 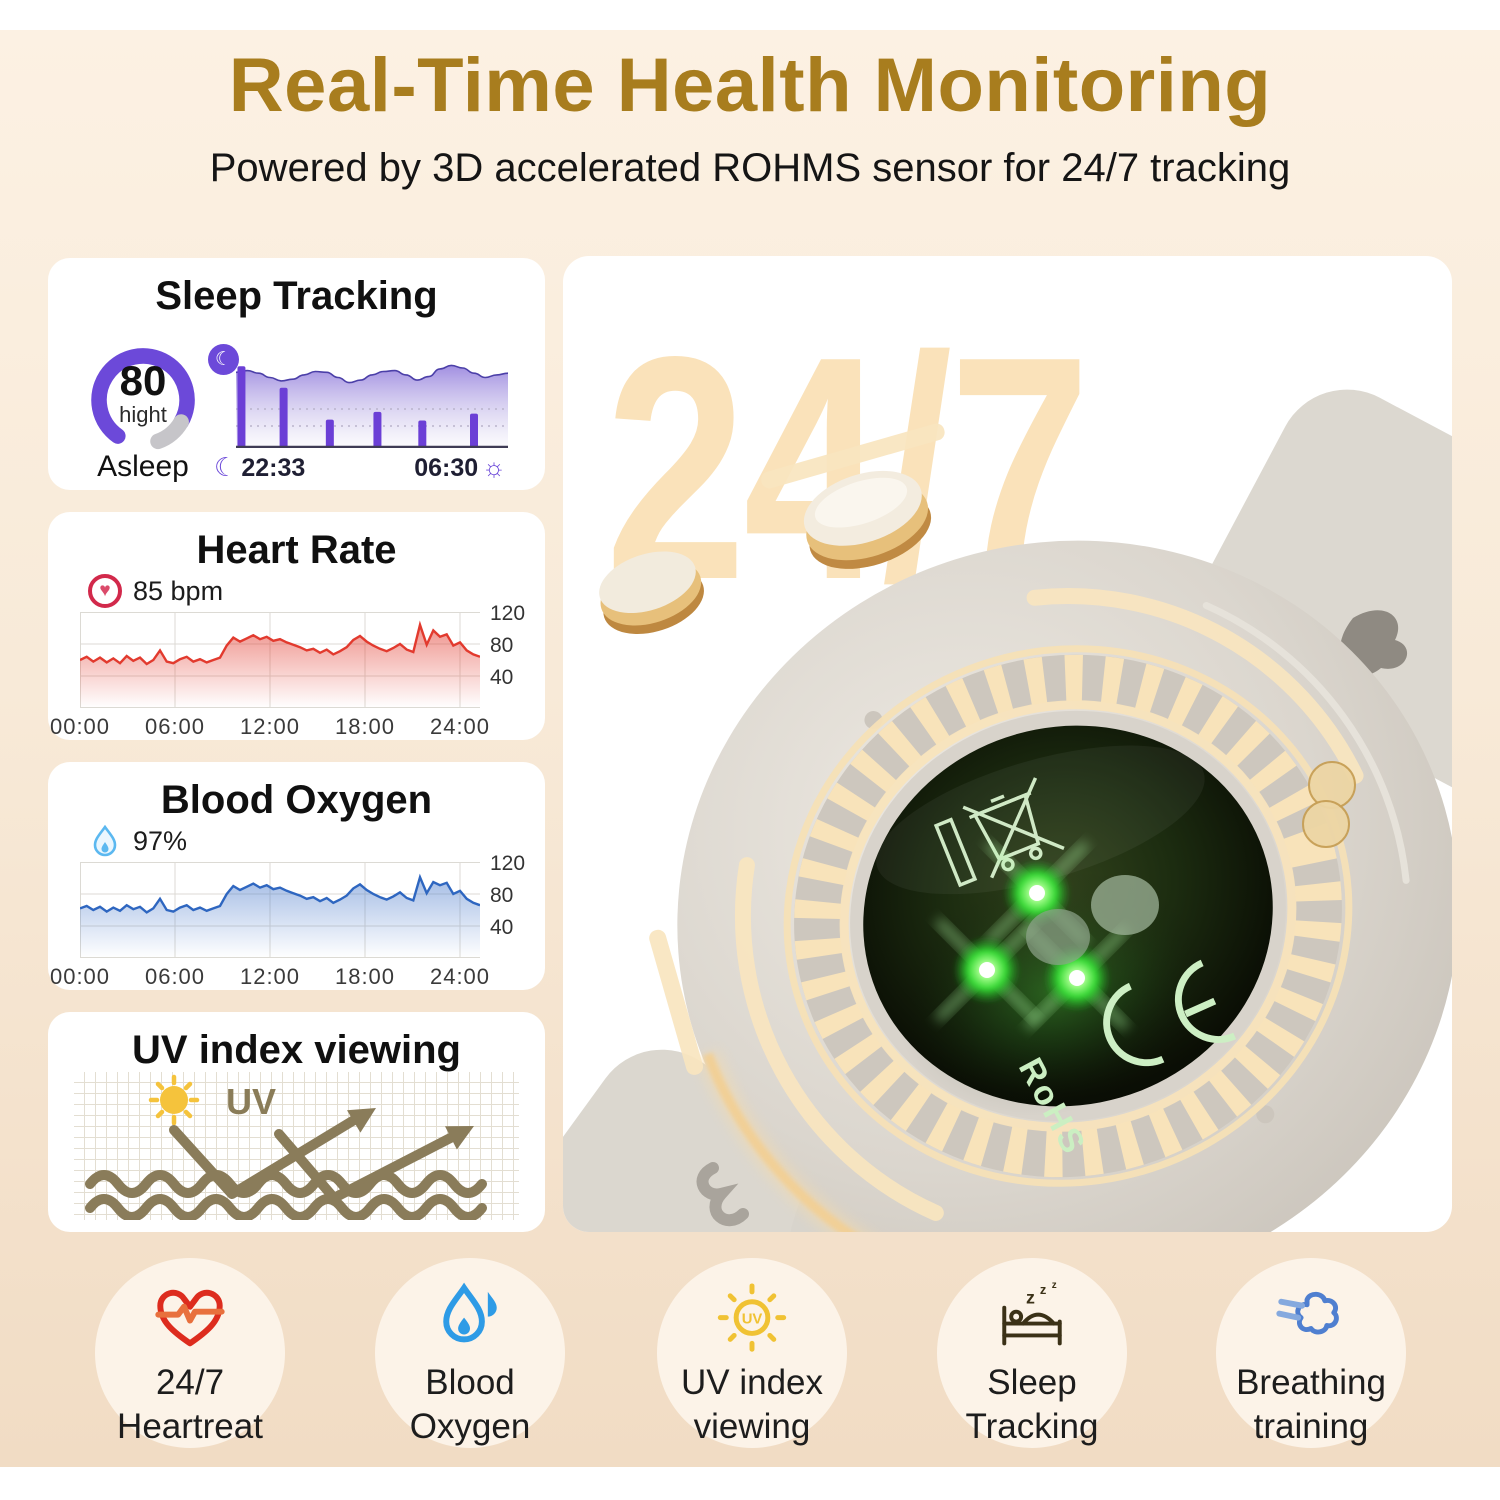 What do you see at coordinates (728, 1140) in the screenshot?
I see `watch-strap-lower` at bounding box center [728, 1140].